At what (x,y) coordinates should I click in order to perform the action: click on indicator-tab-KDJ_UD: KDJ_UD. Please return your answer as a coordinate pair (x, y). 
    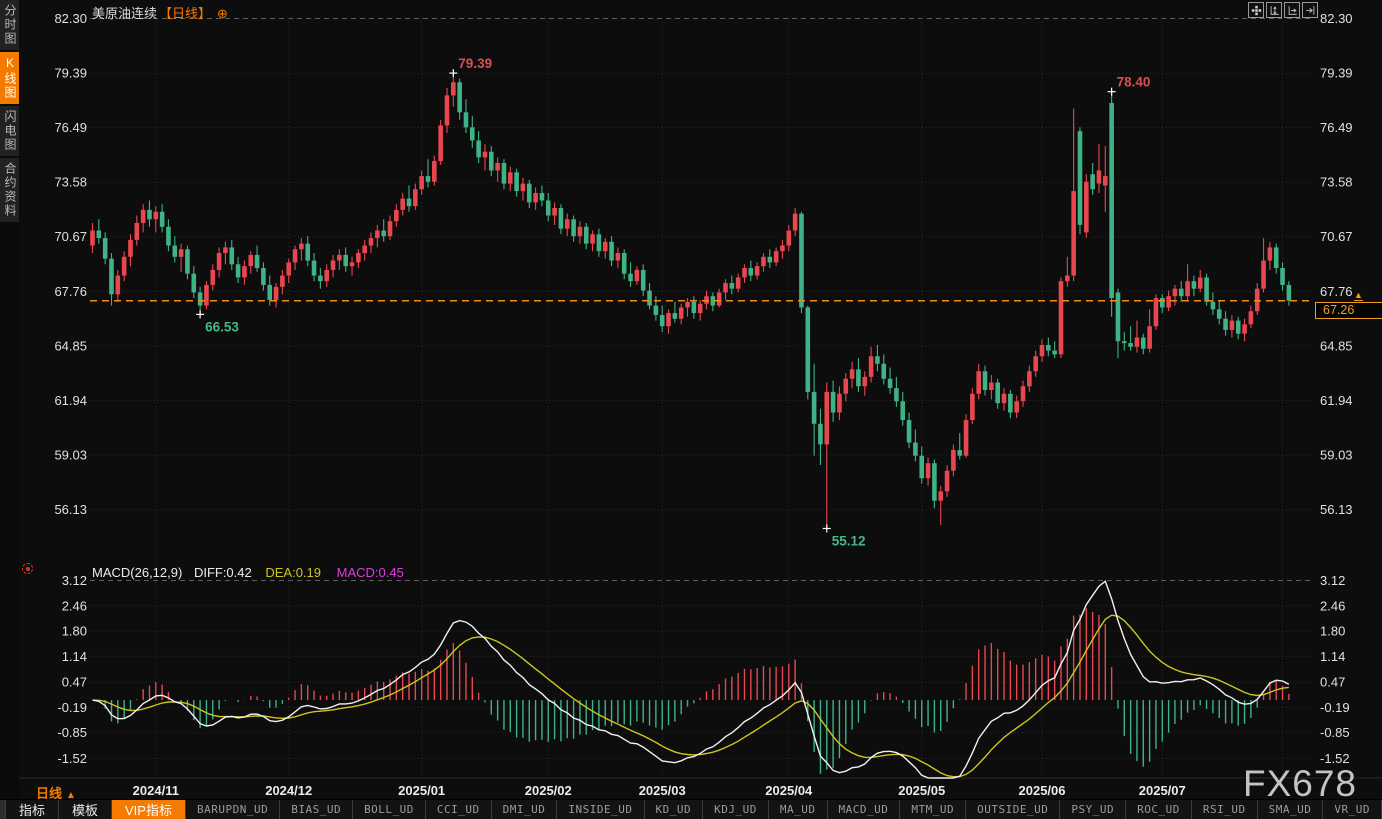
    Looking at the image, I should click on (736, 809).